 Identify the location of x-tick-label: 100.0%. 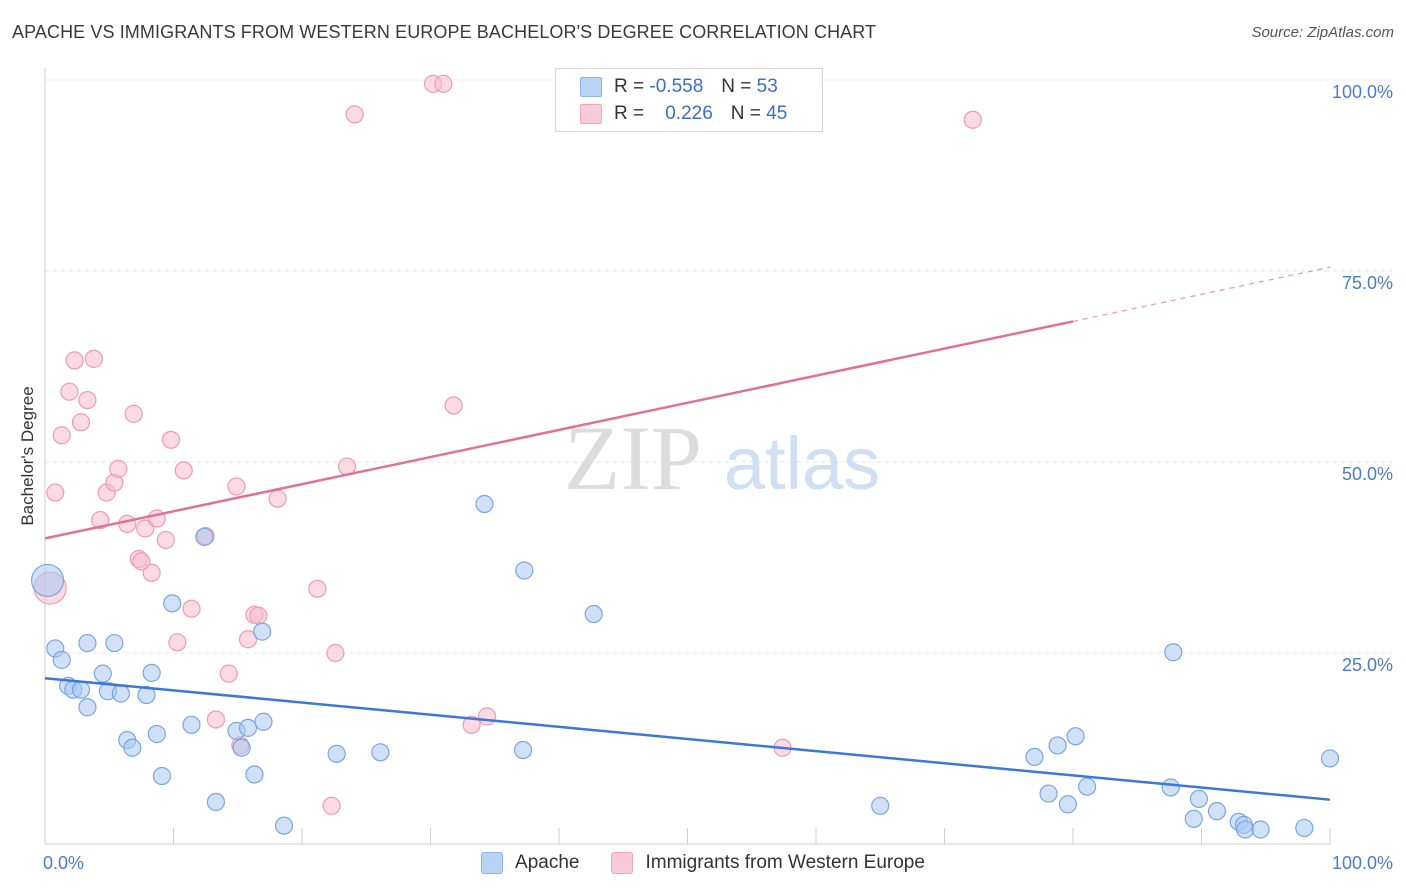
(1362, 863).